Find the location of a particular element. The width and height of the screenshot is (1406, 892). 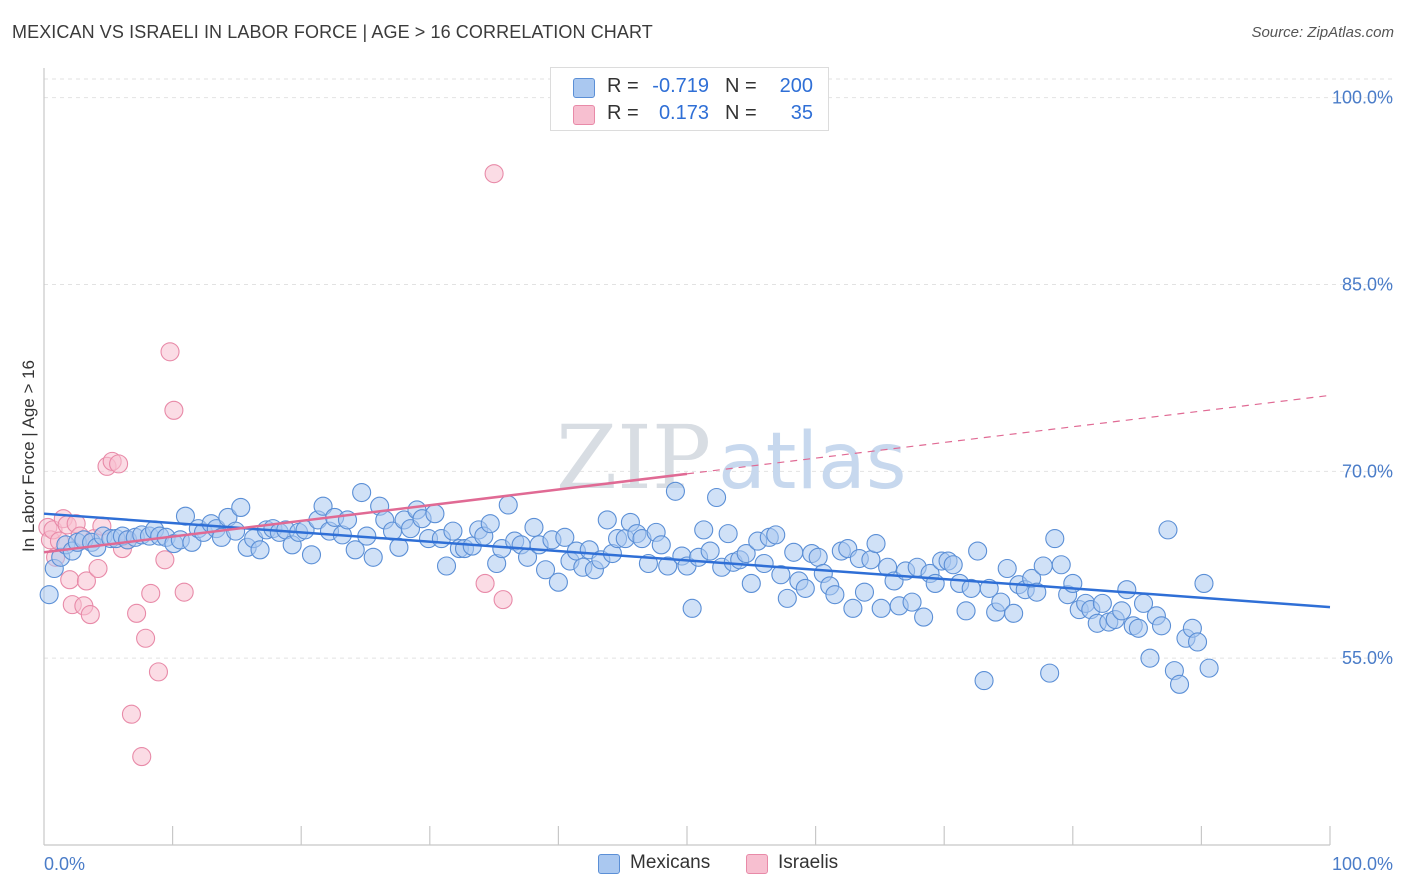

legend-n-value-mexicans: 200 is located at coordinates (796, 86).